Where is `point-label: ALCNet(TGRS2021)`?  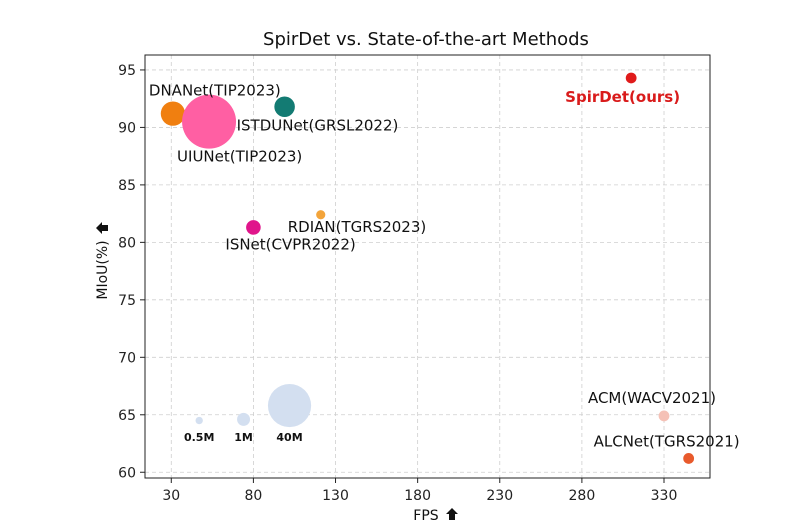
point-label: ALCNet(TGRS2021) is located at coordinates (667, 441).